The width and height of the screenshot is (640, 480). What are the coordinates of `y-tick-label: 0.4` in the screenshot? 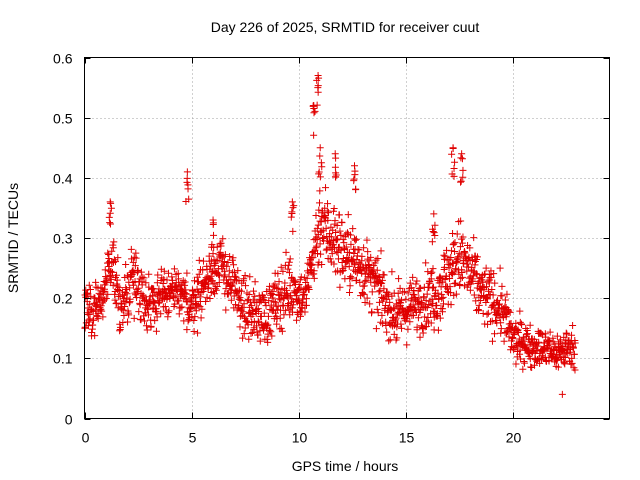 It's located at (63, 179).